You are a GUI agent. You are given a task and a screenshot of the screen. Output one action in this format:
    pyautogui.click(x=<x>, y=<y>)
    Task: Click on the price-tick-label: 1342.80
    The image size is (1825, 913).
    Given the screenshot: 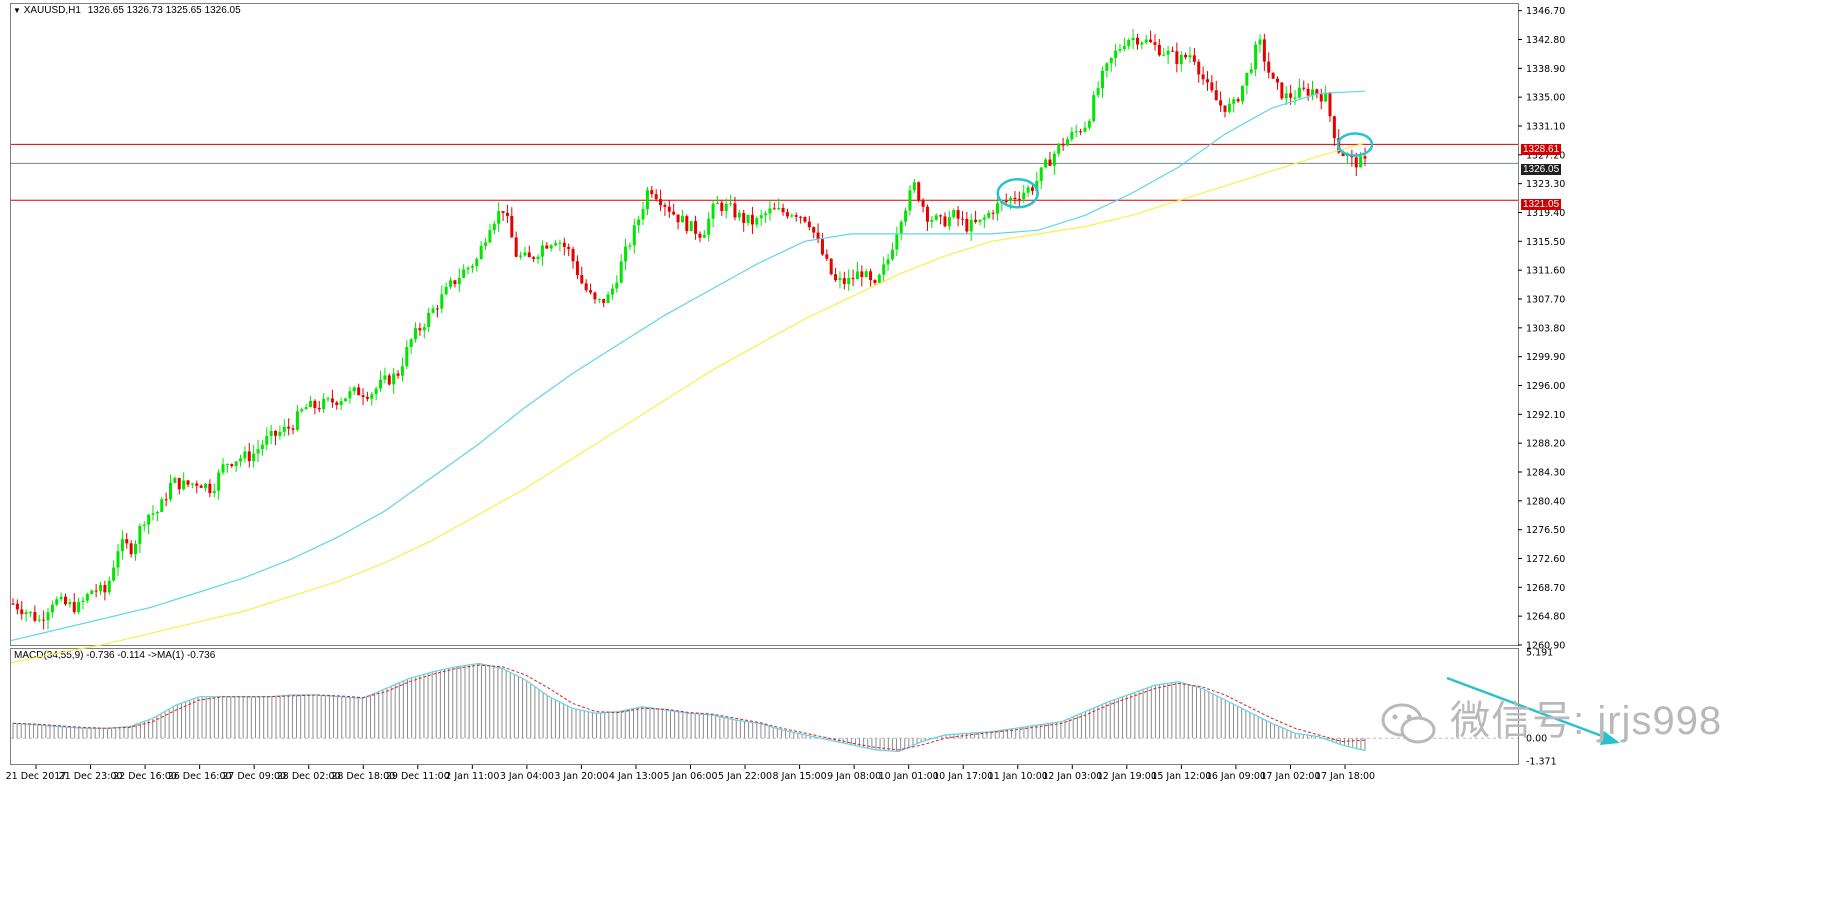 What is the action you would take?
    pyautogui.click(x=1545, y=40)
    